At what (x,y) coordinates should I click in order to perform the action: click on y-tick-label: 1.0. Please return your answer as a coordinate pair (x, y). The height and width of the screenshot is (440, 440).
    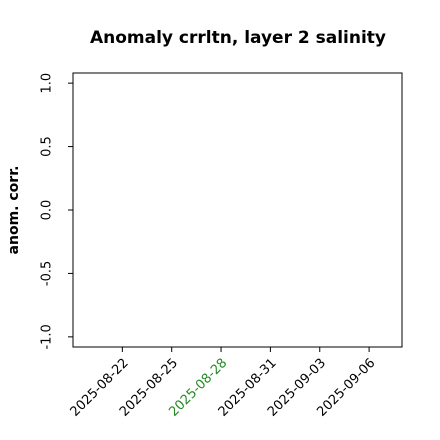
    Looking at the image, I should click on (47, 83).